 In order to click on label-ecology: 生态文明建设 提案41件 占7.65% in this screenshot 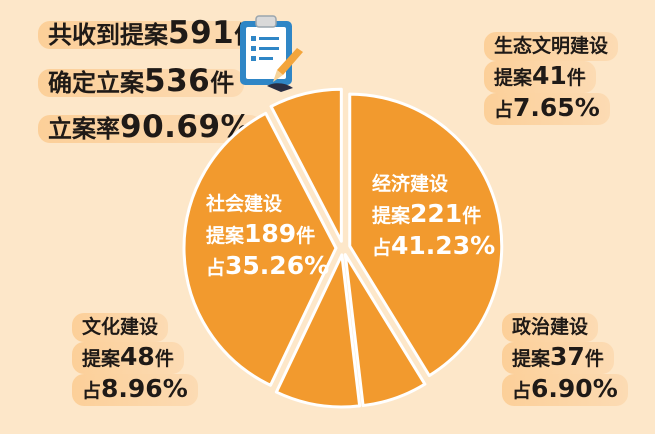, I will do `click(551, 78)`.